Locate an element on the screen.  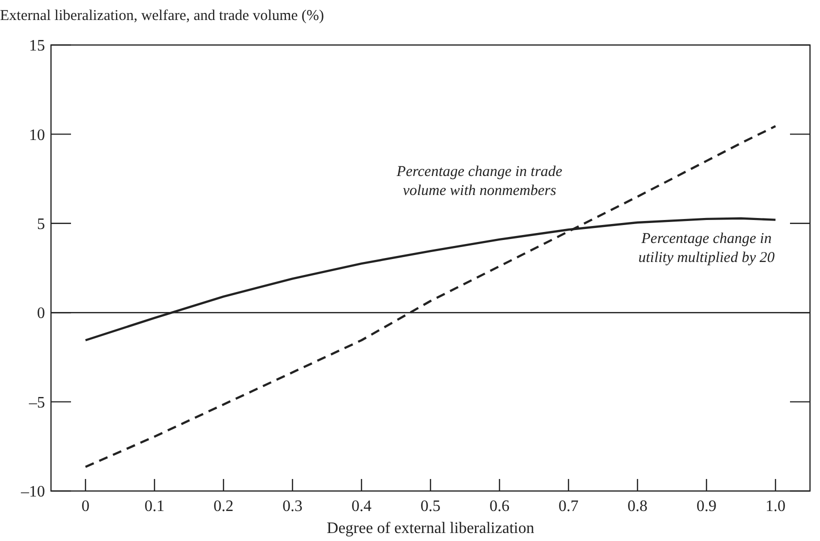
y-tick-label: 5 is located at coordinates (41, 224).